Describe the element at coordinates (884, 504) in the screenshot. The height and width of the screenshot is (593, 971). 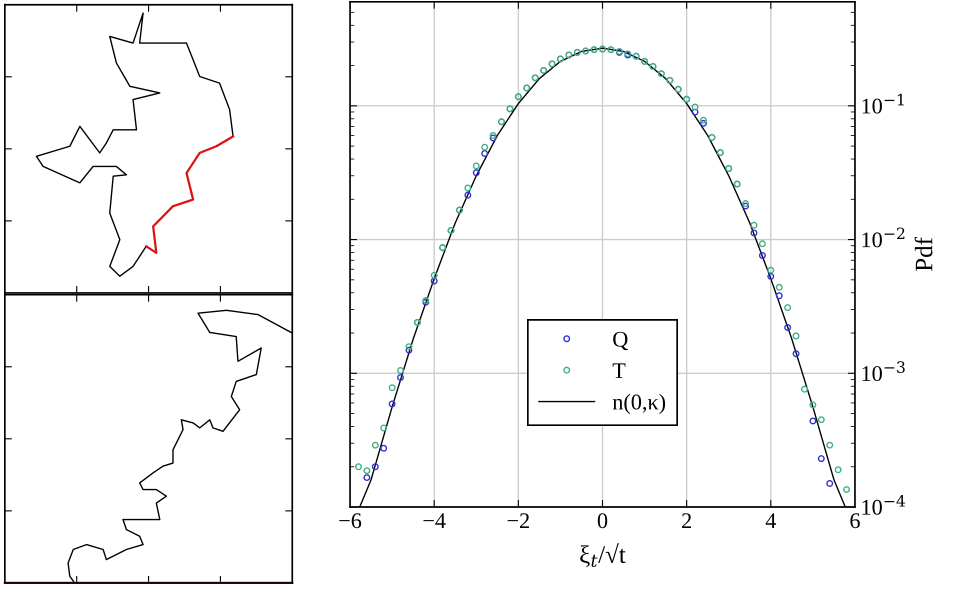
I see `y-tick-label: 10$^{−4}$` at that location.